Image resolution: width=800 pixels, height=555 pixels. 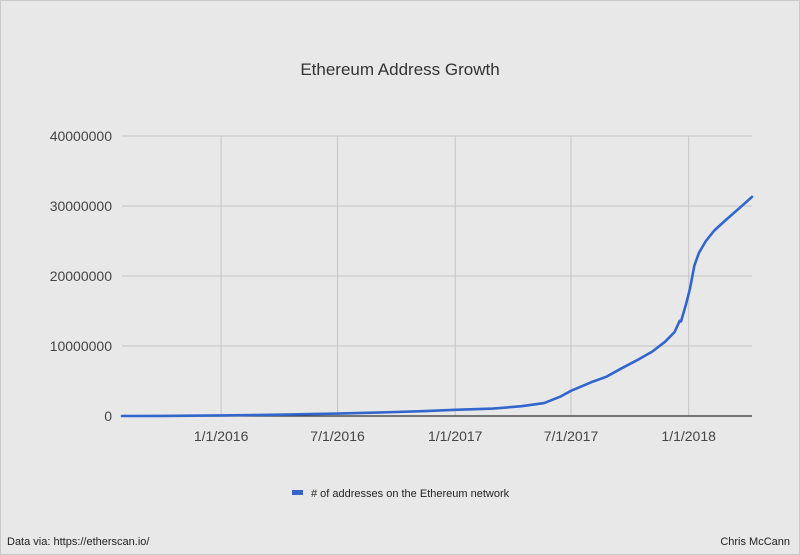 What do you see at coordinates (81, 206) in the screenshot?
I see `y-tick-label: 30000000` at bounding box center [81, 206].